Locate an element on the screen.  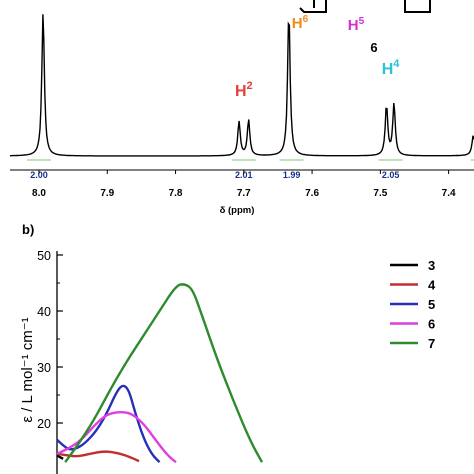
legend-label: 4 is located at coordinates (432, 285).